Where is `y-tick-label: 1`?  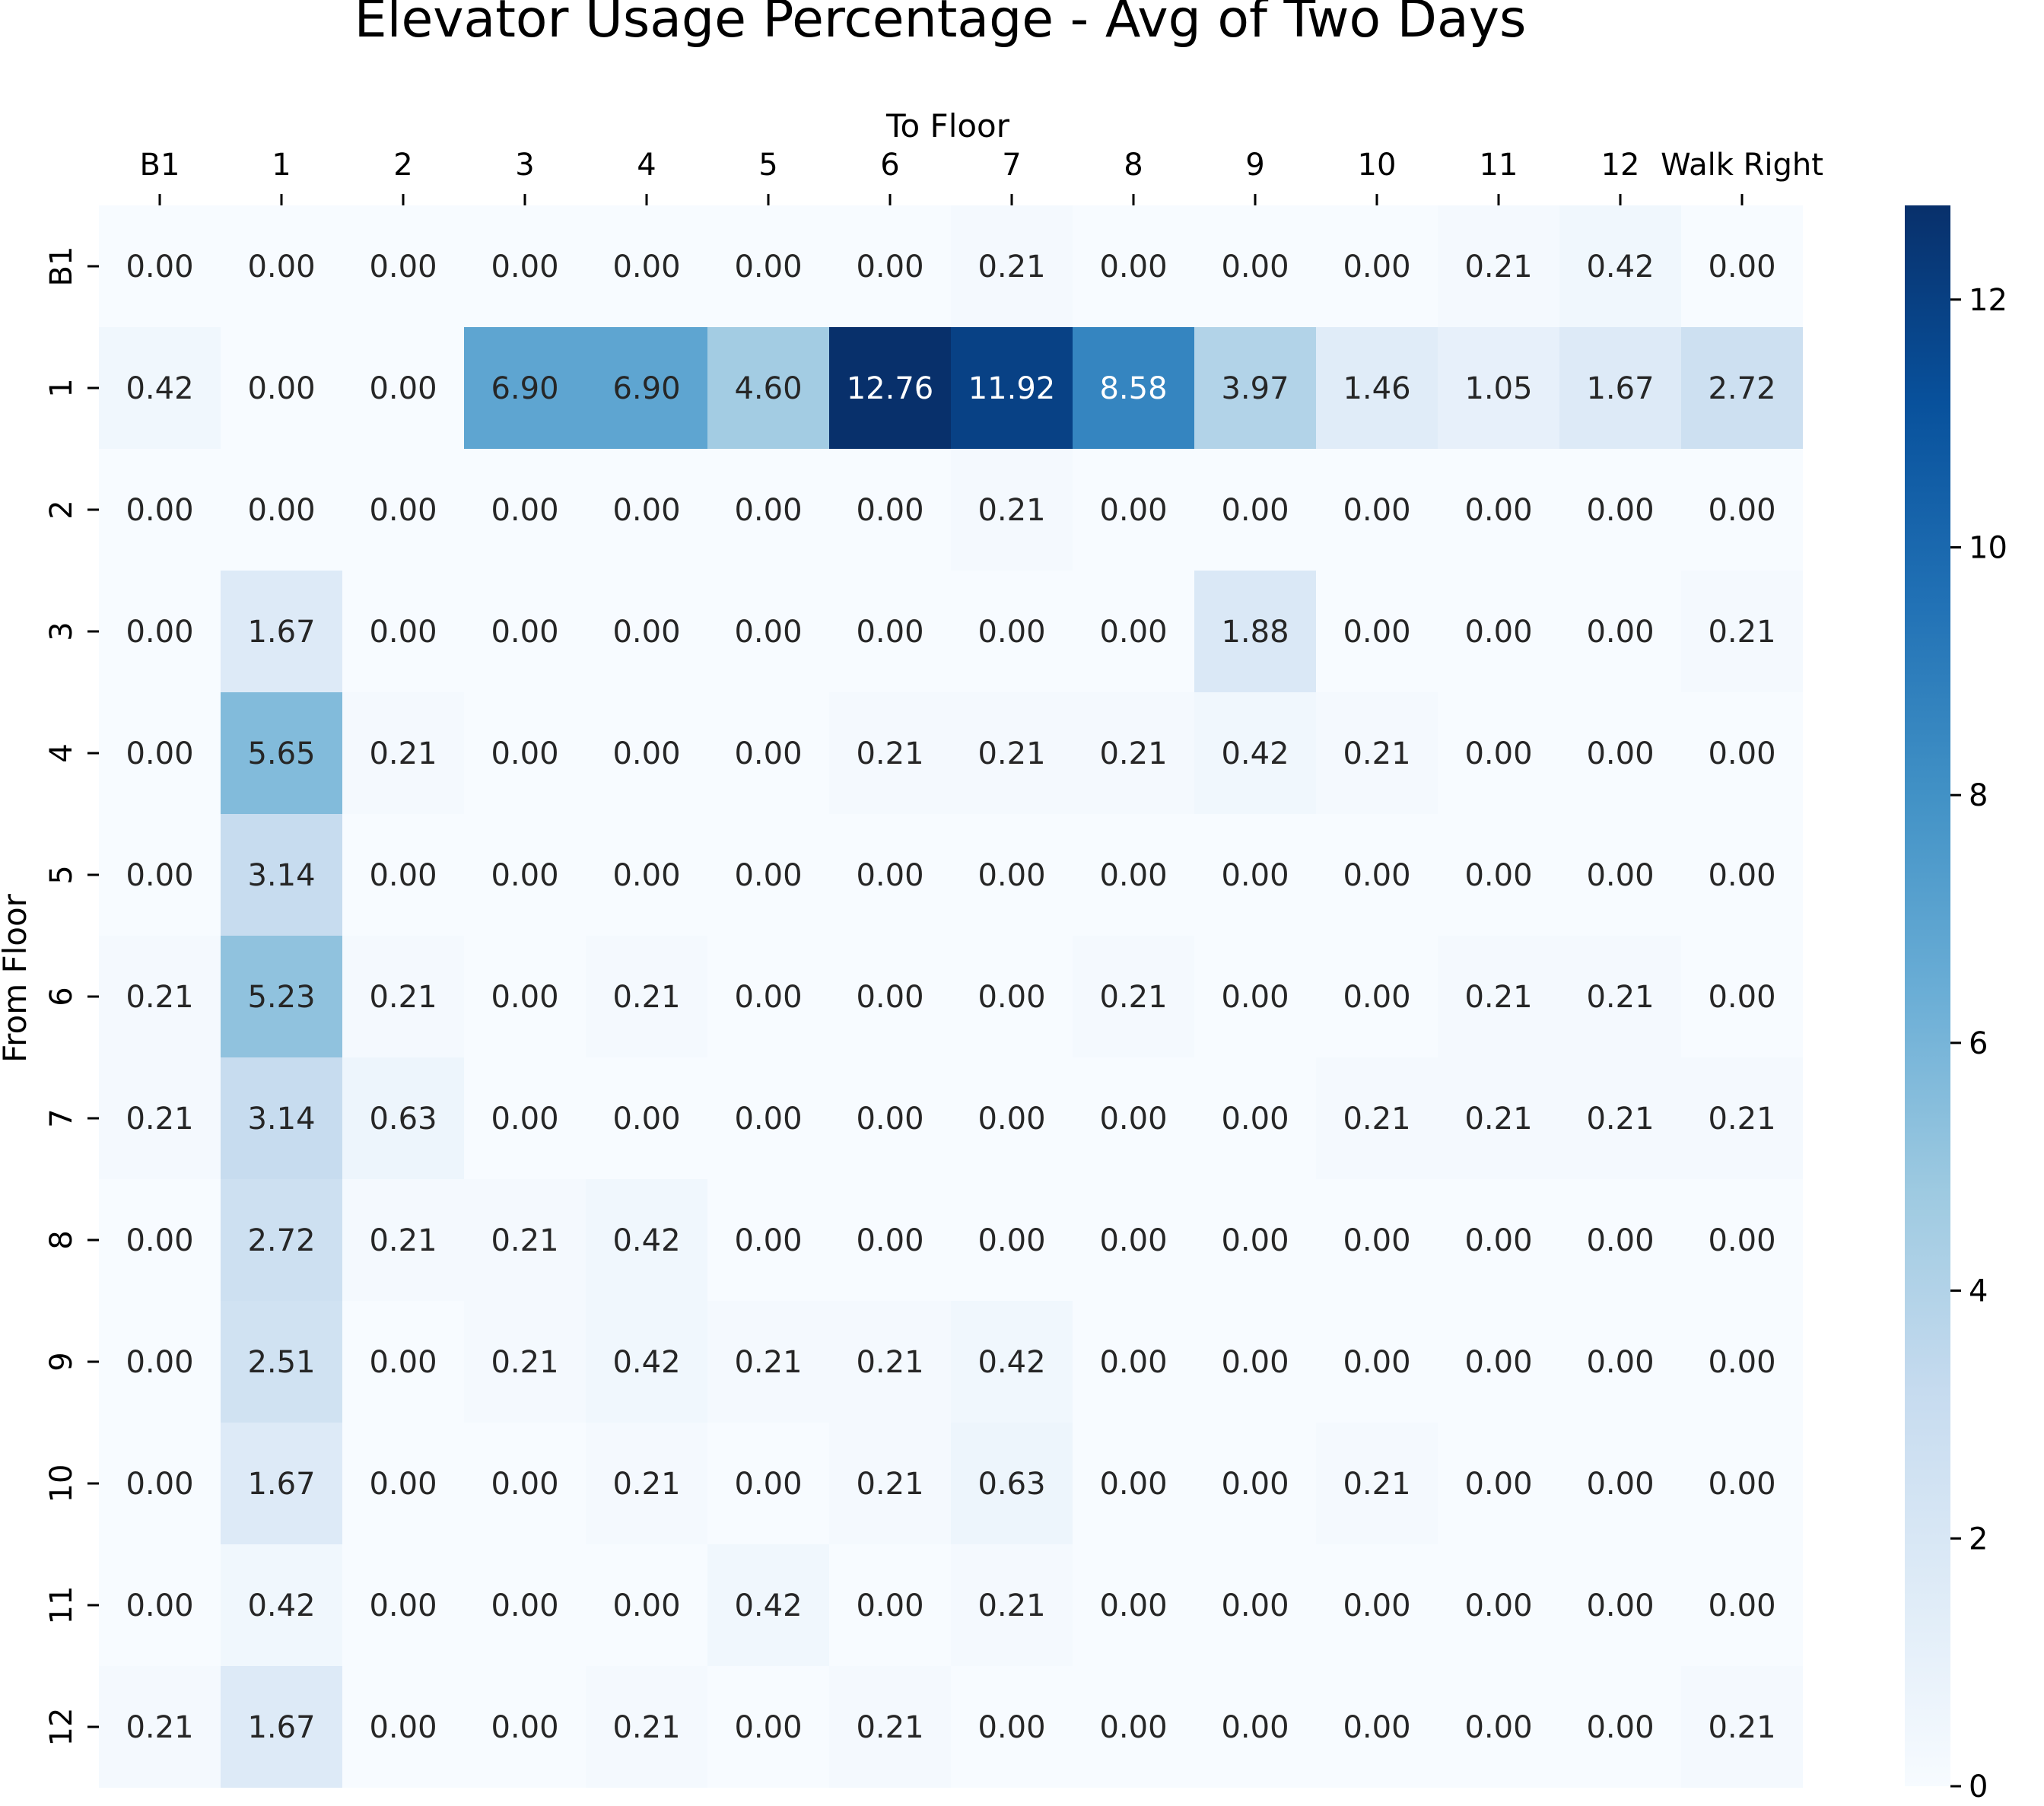 y-tick-label: 1 is located at coordinates (62, 387).